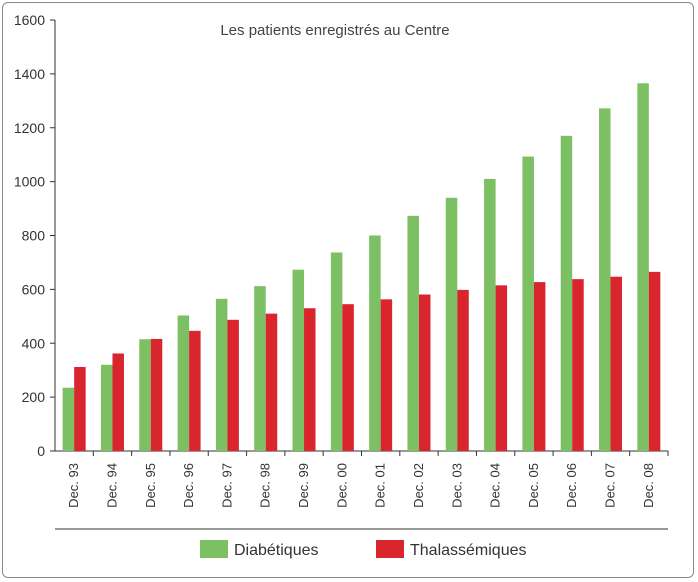 The width and height of the screenshot is (698, 582). What do you see at coordinates (495, 485) in the screenshot?
I see `x-tick-label: Dec. 04` at bounding box center [495, 485].